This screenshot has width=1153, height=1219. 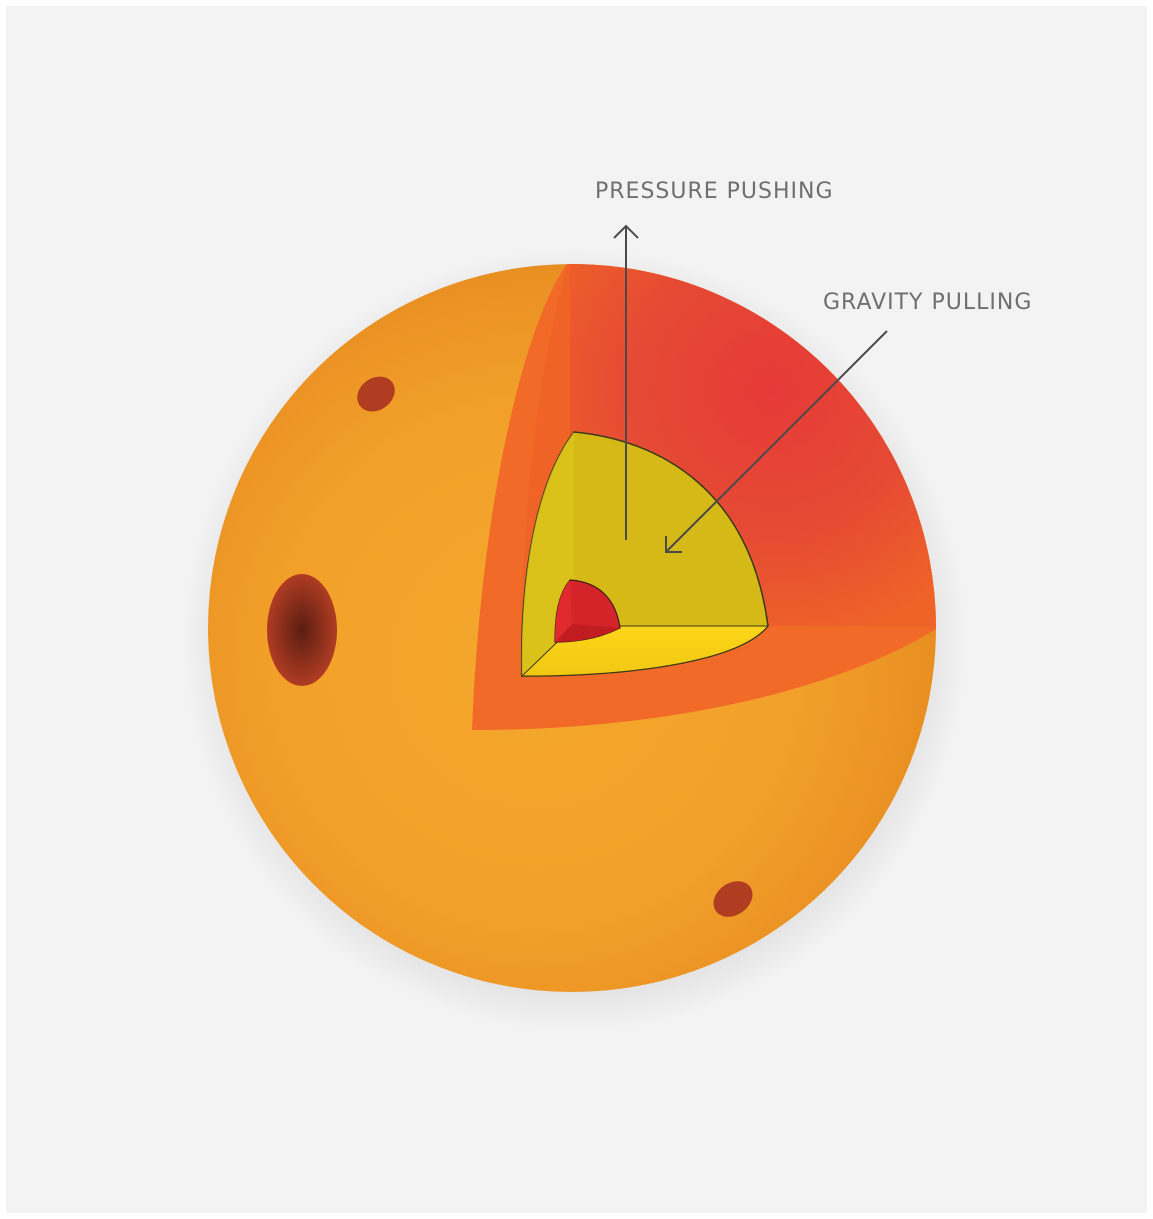 What do you see at coordinates (927, 302) in the screenshot?
I see `gravity-pulling-label: GRAVITY PULLING` at bounding box center [927, 302].